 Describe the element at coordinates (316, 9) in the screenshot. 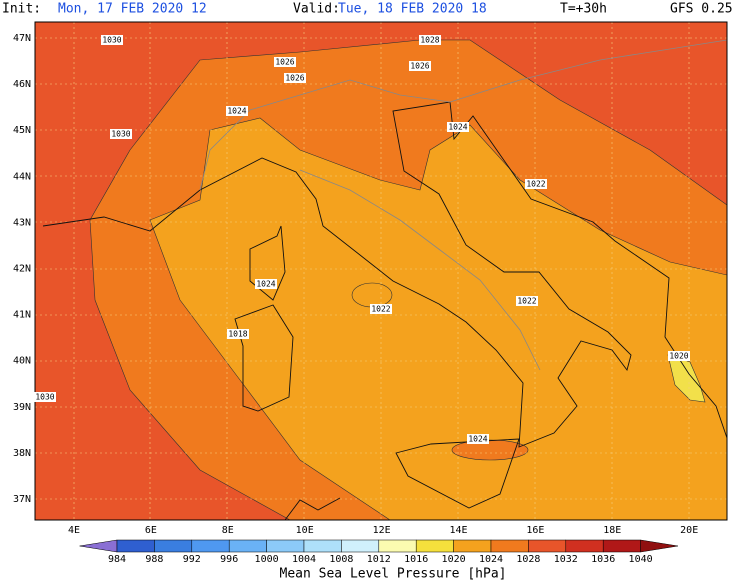

I see `valid-label: Valid:` at that location.